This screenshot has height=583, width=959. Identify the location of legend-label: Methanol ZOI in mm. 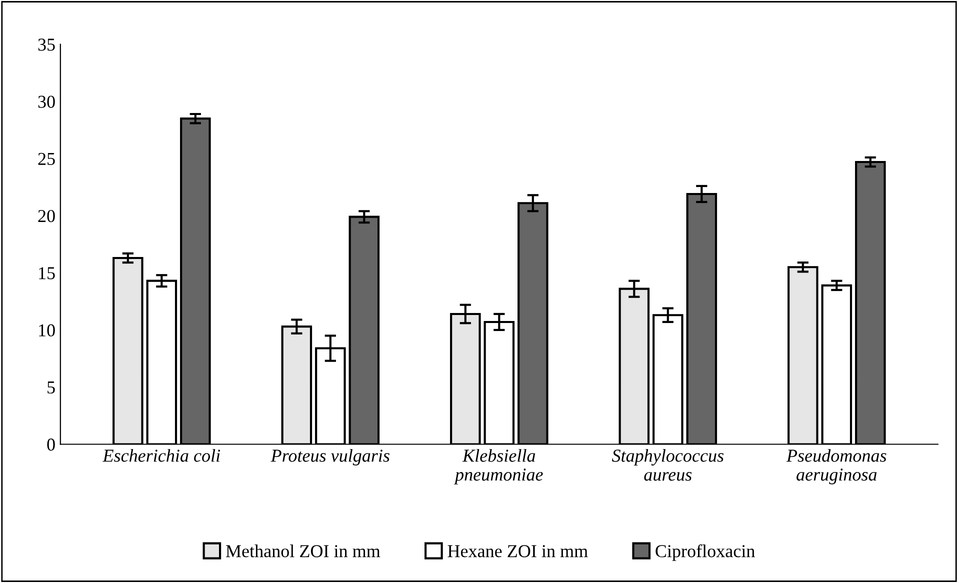
(303, 551).